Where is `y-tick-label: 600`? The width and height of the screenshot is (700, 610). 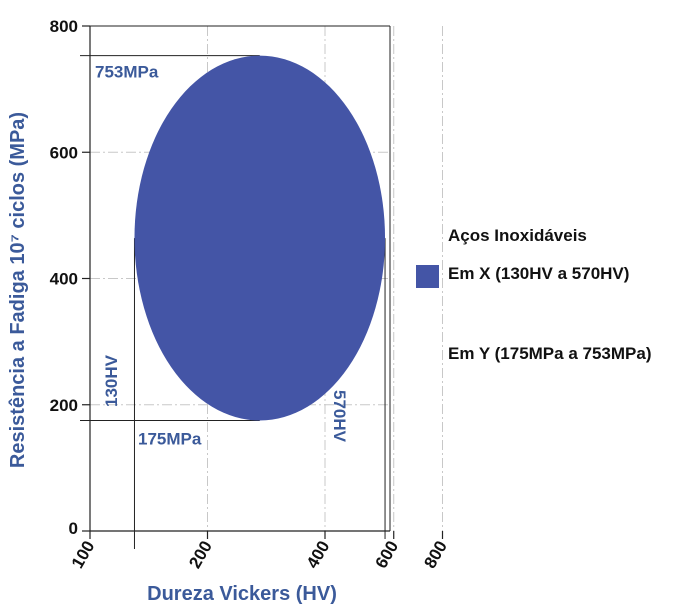 y-tick-label: 600 is located at coordinates (64, 152).